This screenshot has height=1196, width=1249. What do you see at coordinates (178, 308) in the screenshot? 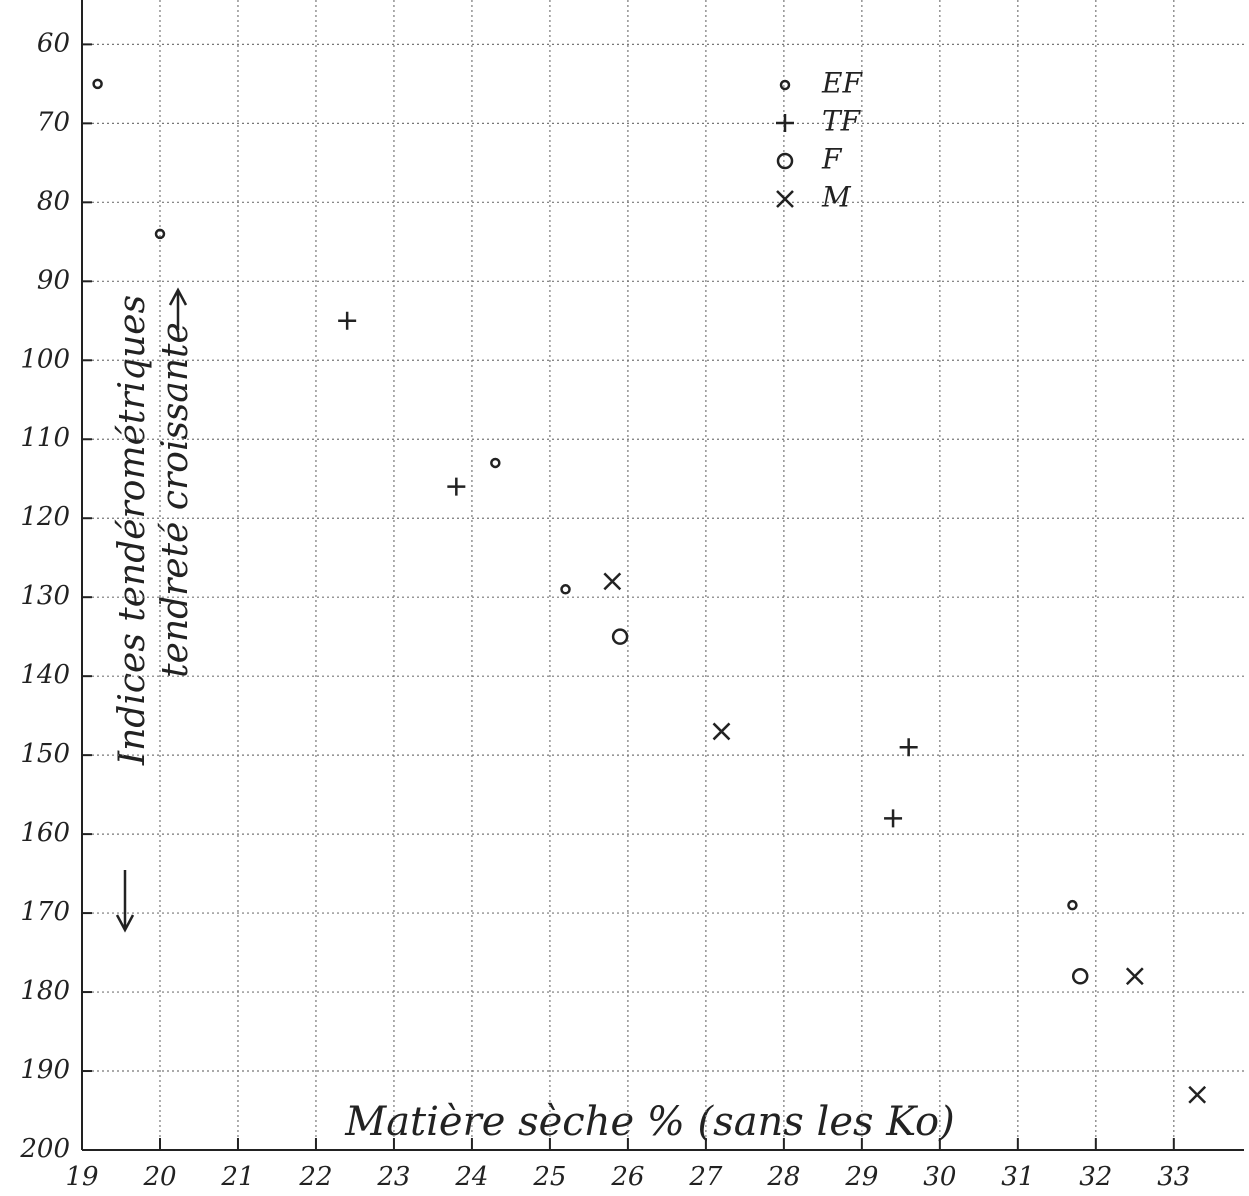
I see `arrow-up` at bounding box center [178, 308].